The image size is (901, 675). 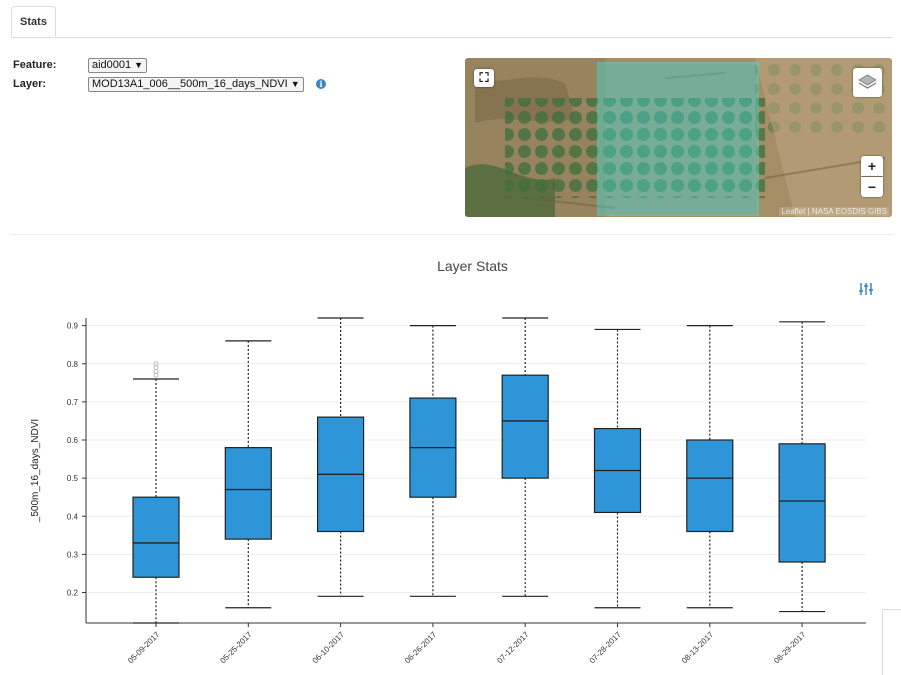 I want to click on box-08-13-2017, so click(x=710, y=467).